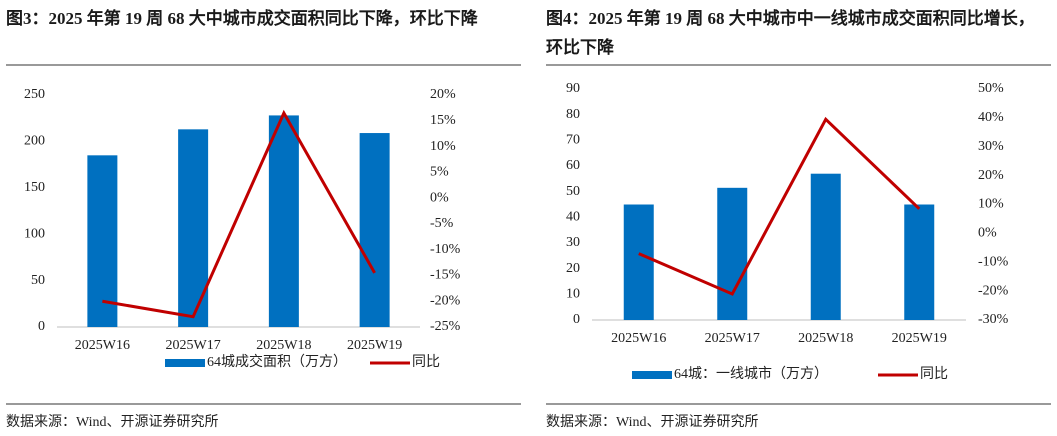 Image resolution: width=1057 pixels, height=436 pixels. What do you see at coordinates (573, 165) in the screenshot?
I see `y-tick-label: 60` at bounding box center [573, 165].